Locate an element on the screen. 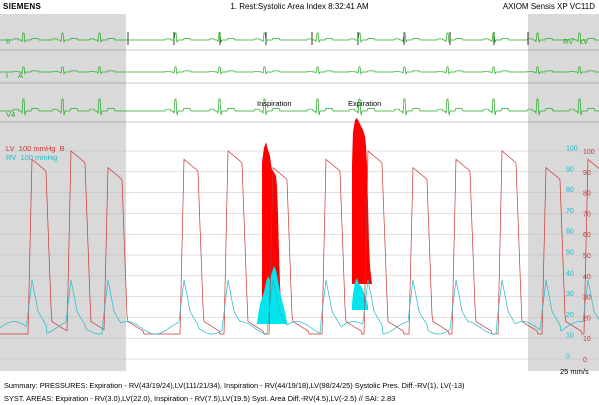  lv-scale-tick: 50 is located at coordinates (587, 256).